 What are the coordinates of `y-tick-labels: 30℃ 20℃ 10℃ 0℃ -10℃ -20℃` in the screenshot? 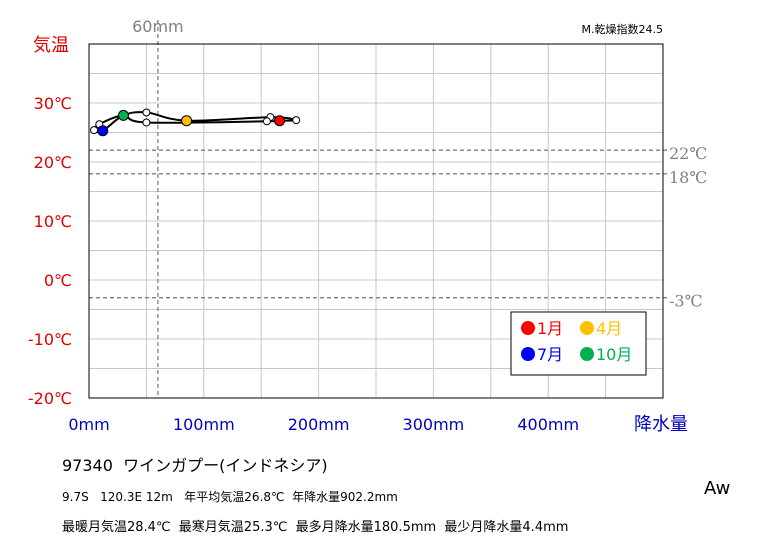 It's located at (50, 251).